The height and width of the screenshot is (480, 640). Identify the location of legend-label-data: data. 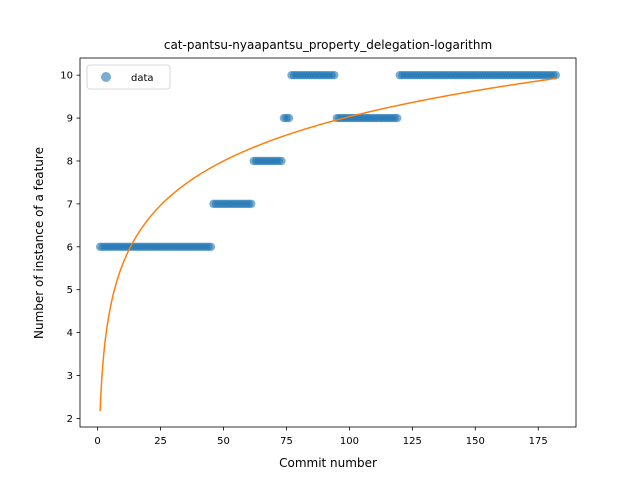
(142, 78).